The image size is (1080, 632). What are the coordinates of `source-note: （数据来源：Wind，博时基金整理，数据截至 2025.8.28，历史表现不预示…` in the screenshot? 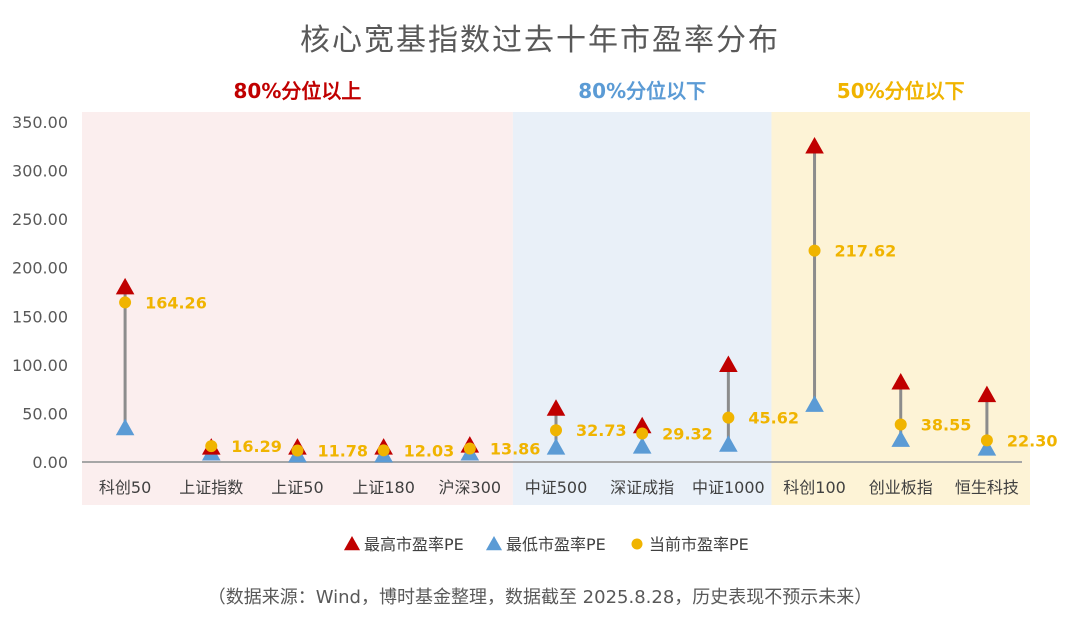 It's located at (540, 597).